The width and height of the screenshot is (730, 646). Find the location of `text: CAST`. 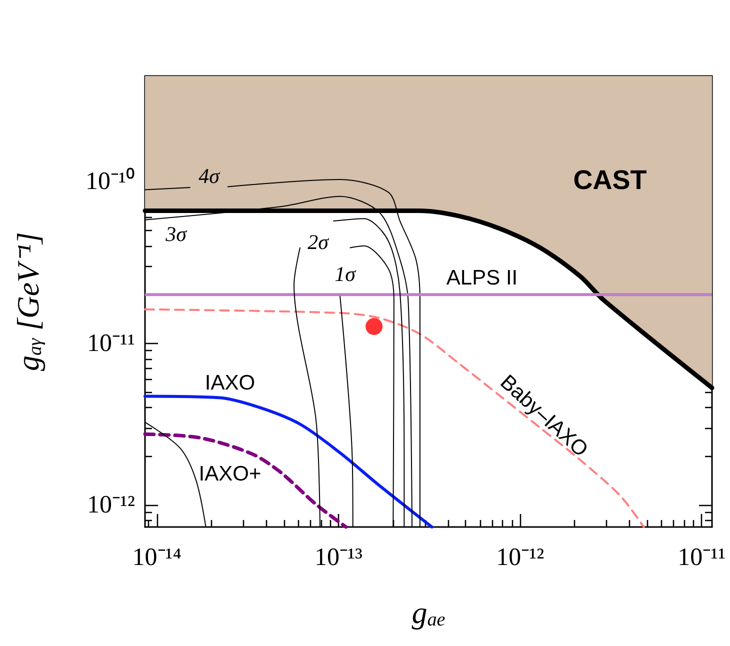

text: CAST is located at coordinates (610, 180).